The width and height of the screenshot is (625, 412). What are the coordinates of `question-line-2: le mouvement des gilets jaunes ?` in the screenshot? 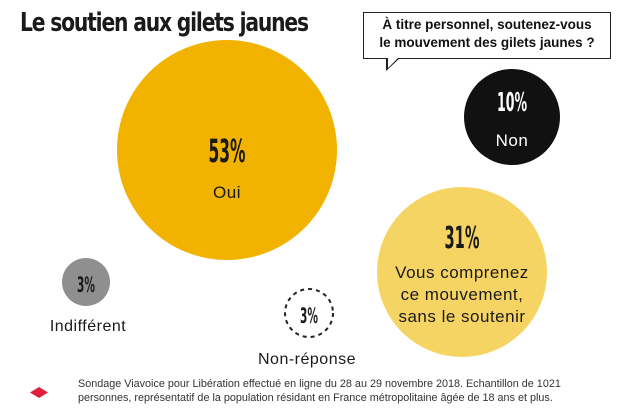 It's located at (487, 42).